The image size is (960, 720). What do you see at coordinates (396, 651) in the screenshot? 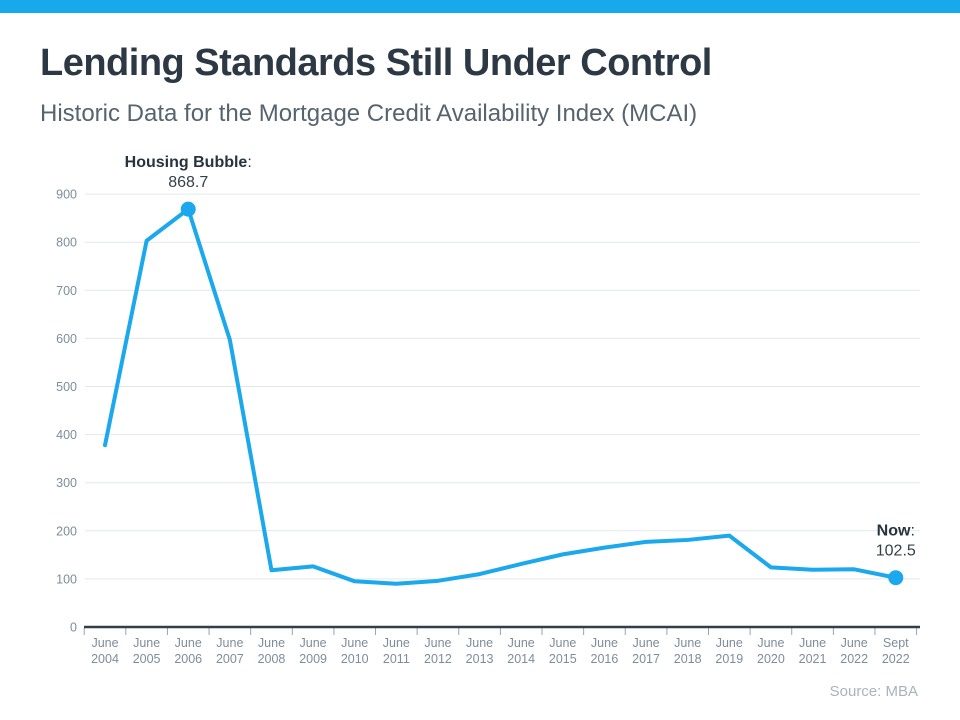
I see `x-axis-label: June 2011` at bounding box center [396, 651].